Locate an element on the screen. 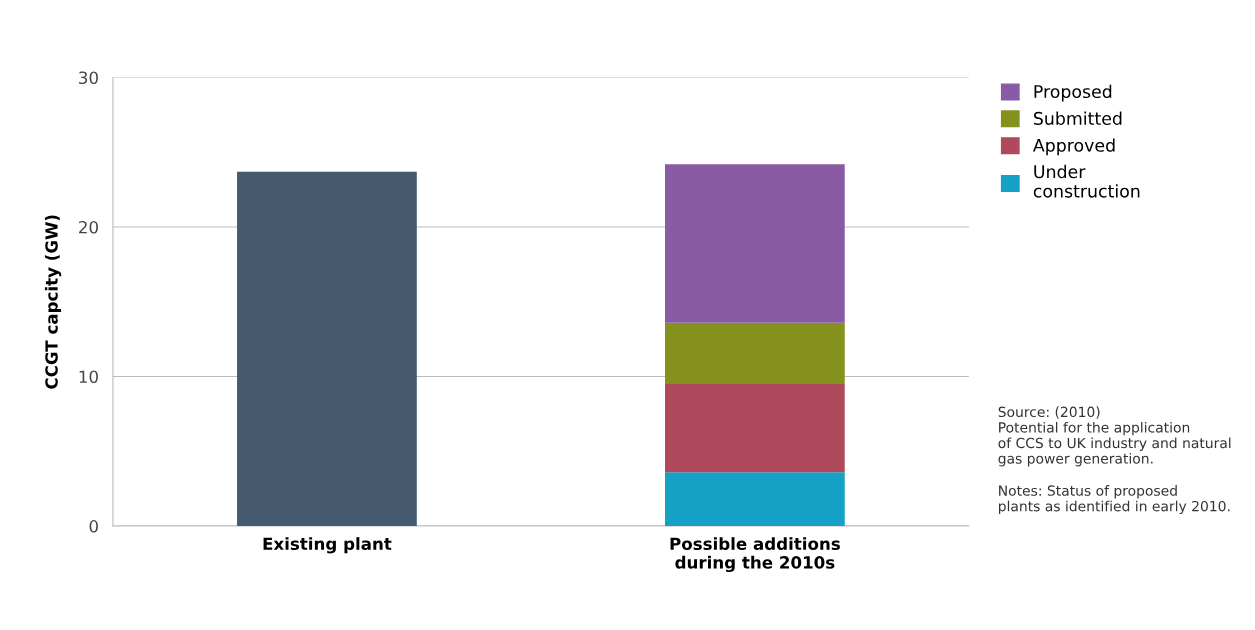 The image size is (1255, 630). legend-label: Under construction is located at coordinates (1086, 181).